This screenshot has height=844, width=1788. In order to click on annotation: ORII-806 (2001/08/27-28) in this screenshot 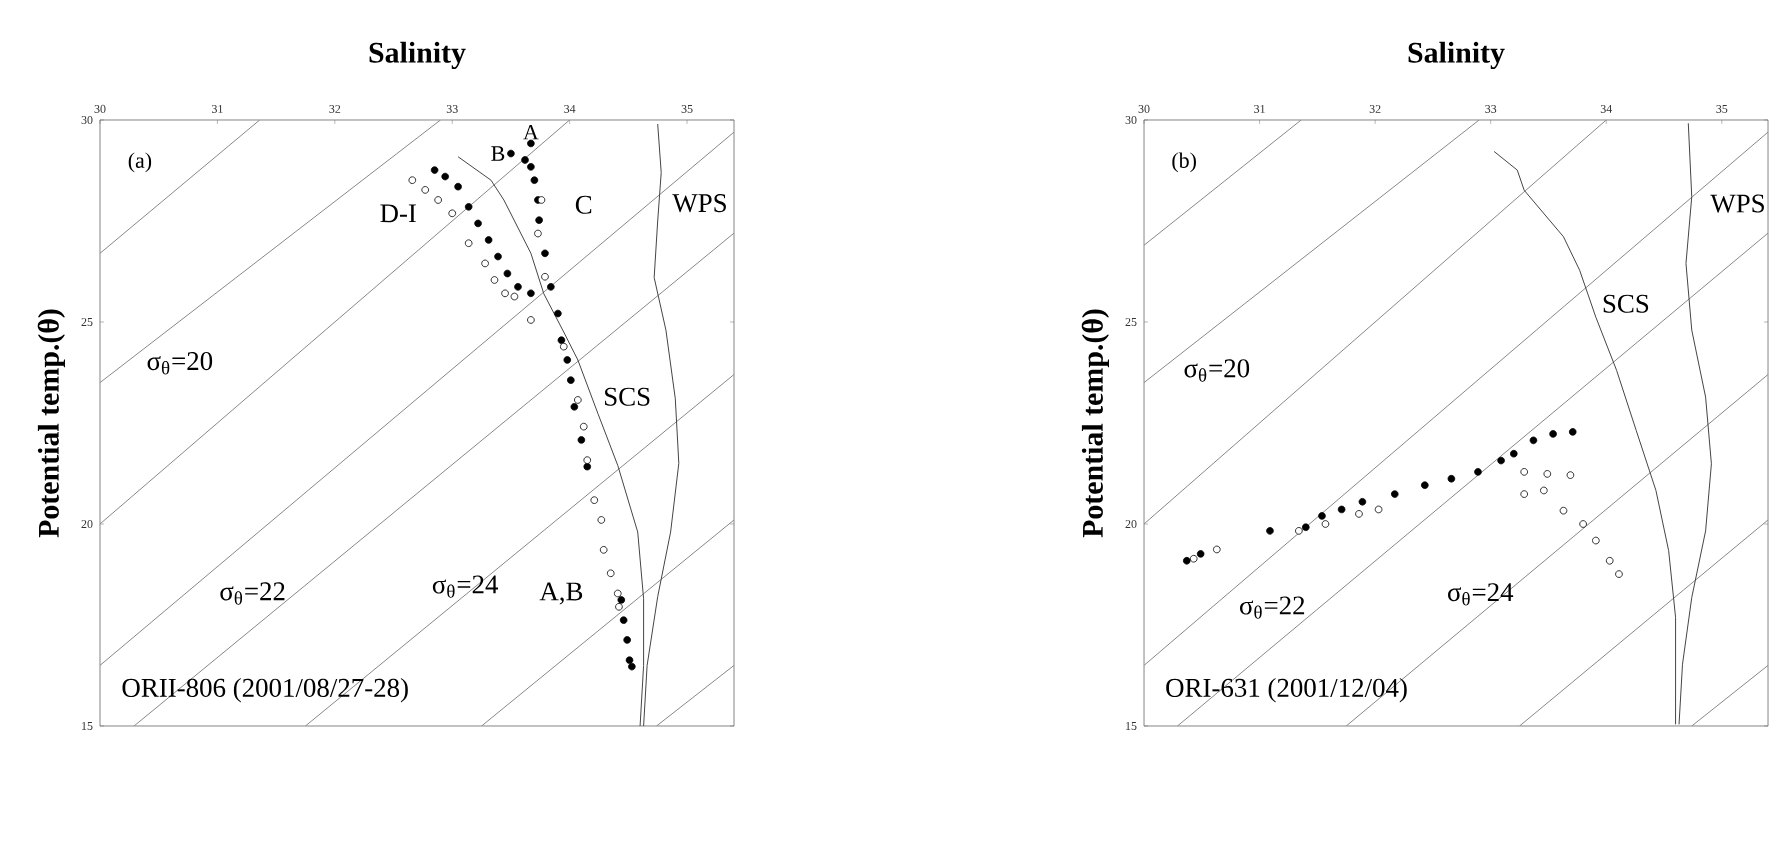, I will do `click(265, 690)`.